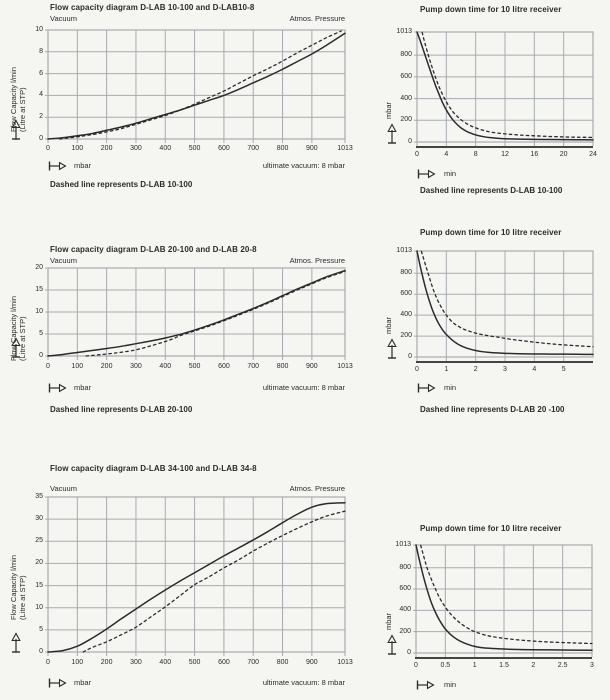 This screenshot has height=700, width=610. What do you see at coordinates (39, 289) in the screenshot?
I see `y-tick-label: 15` at bounding box center [39, 289].